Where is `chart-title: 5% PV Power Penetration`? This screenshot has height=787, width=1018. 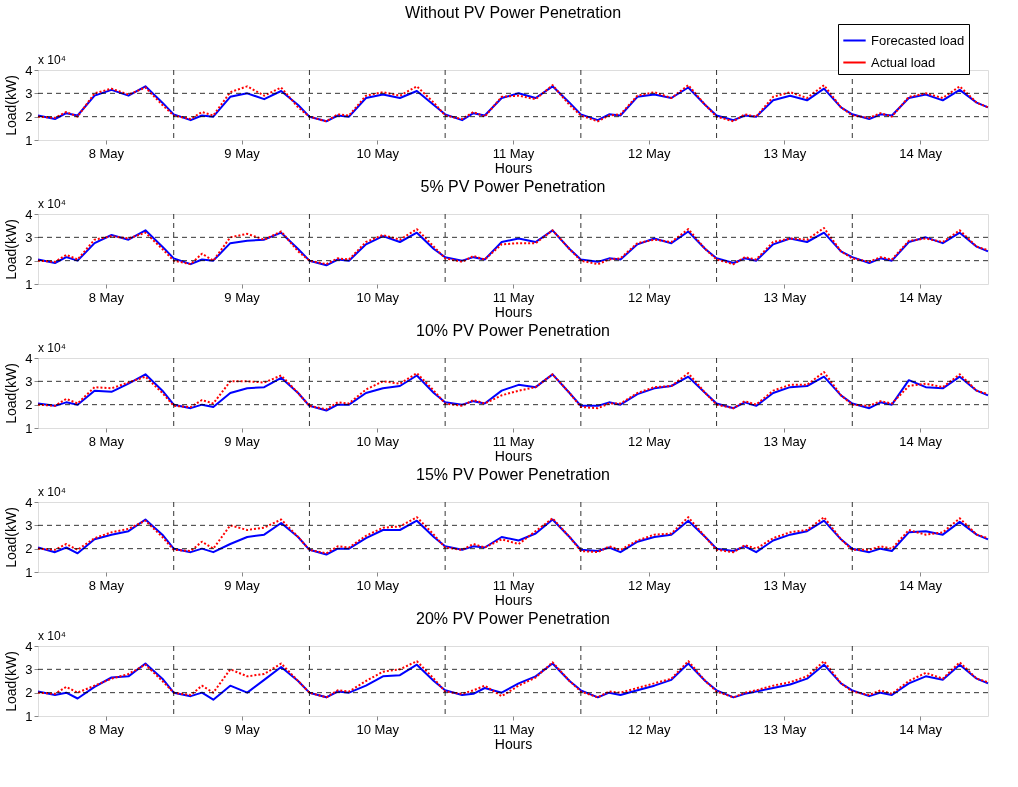 chart-title: 5% PV Power Penetration is located at coordinates (513, 186).